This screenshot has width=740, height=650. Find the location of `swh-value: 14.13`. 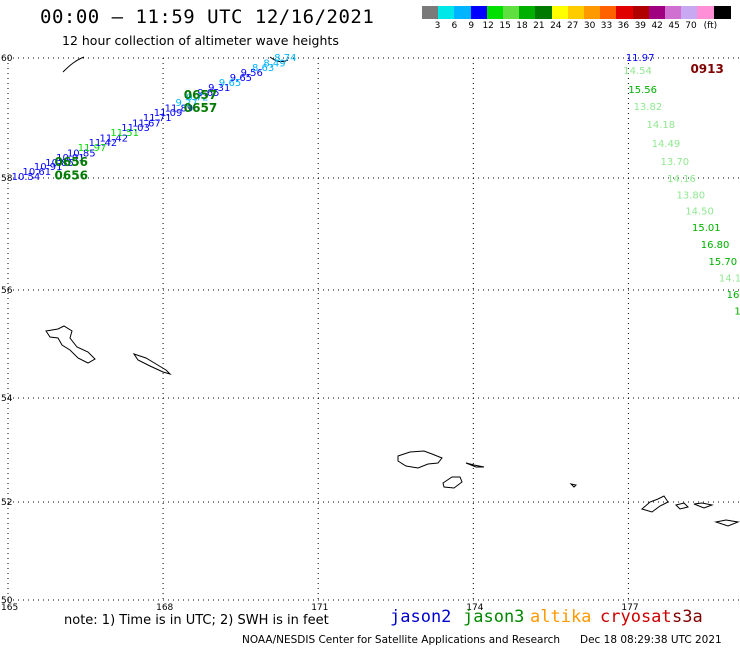

swh-value: 14.13 is located at coordinates (729, 279).